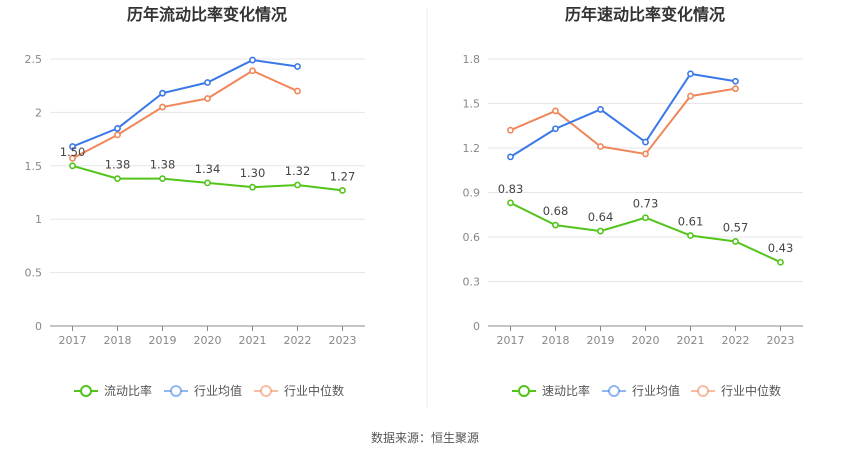  What do you see at coordinates (253, 173) in the screenshot?
I see `data-label: 1.30` at bounding box center [253, 173].